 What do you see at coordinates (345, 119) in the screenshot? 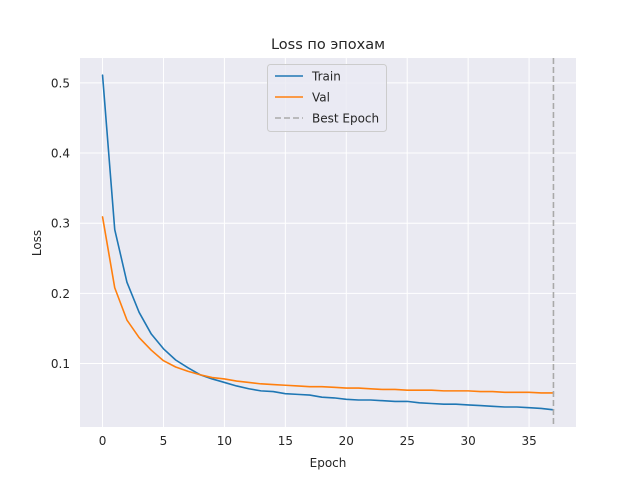
I see `legend-label-best-epoch: Best Epoch` at bounding box center [345, 119].